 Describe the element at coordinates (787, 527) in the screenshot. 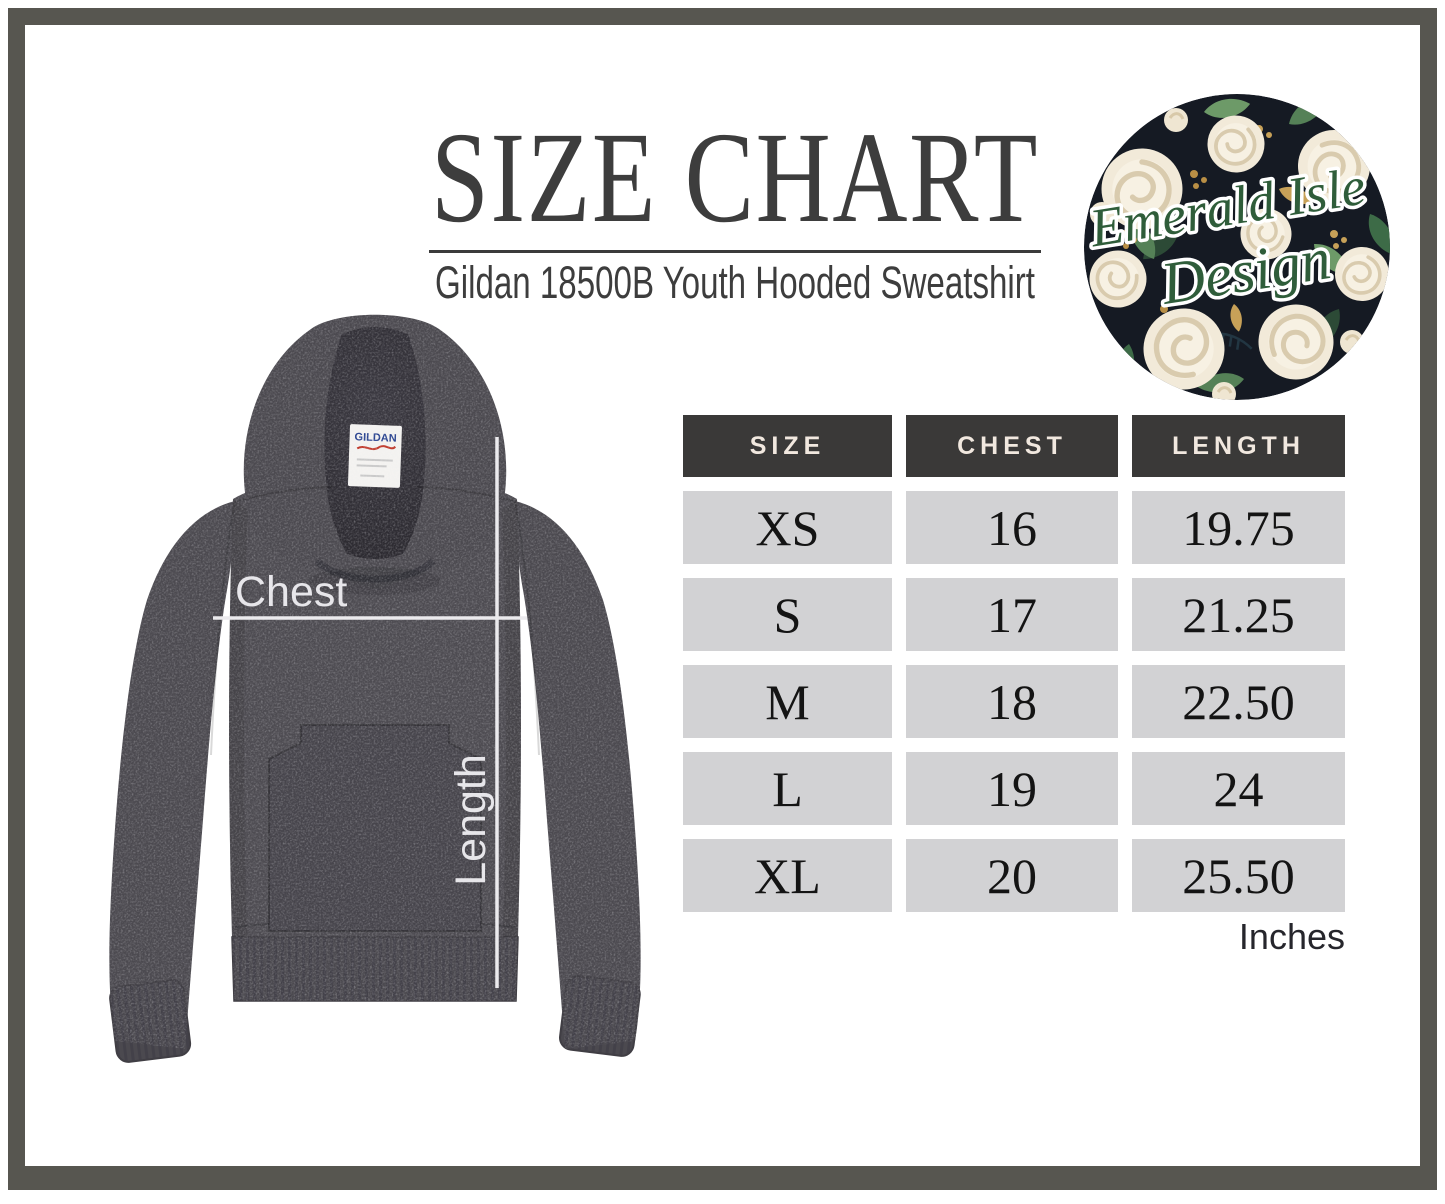

I see `cell-size: XS` at that location.